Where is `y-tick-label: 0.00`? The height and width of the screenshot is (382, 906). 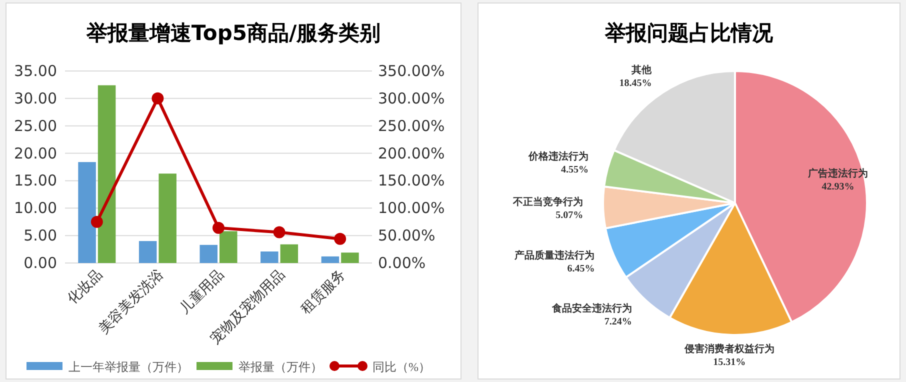 y-tick-label: 0.00 is located at coordinates (40, 263).